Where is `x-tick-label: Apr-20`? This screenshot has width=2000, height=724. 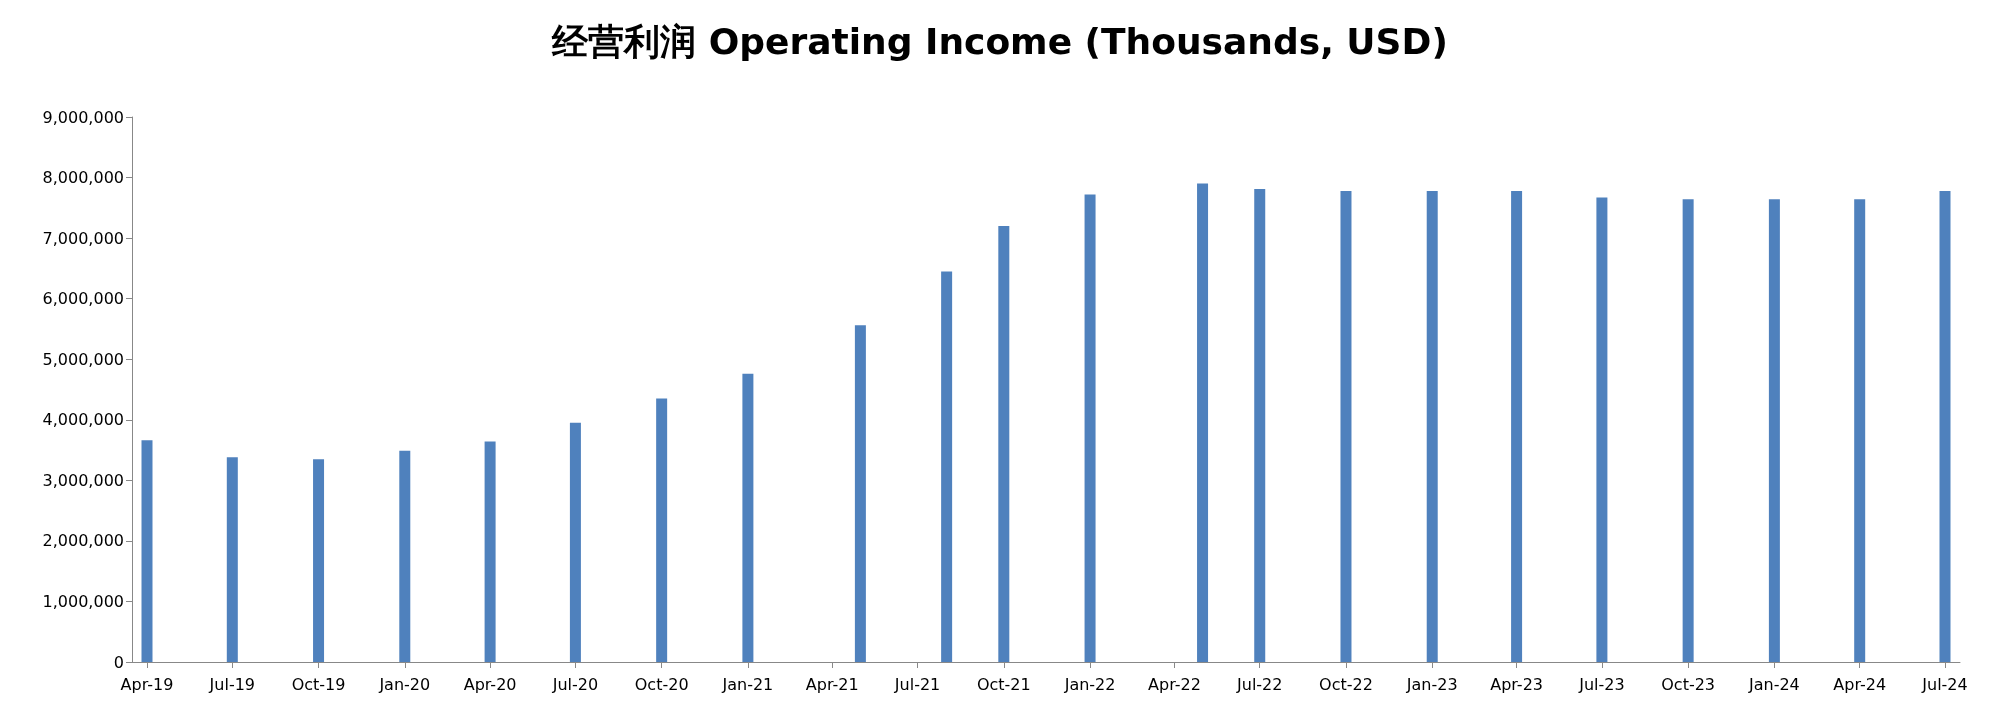 x-tick-label: Apr-20 is located at coordinates (490, 684).